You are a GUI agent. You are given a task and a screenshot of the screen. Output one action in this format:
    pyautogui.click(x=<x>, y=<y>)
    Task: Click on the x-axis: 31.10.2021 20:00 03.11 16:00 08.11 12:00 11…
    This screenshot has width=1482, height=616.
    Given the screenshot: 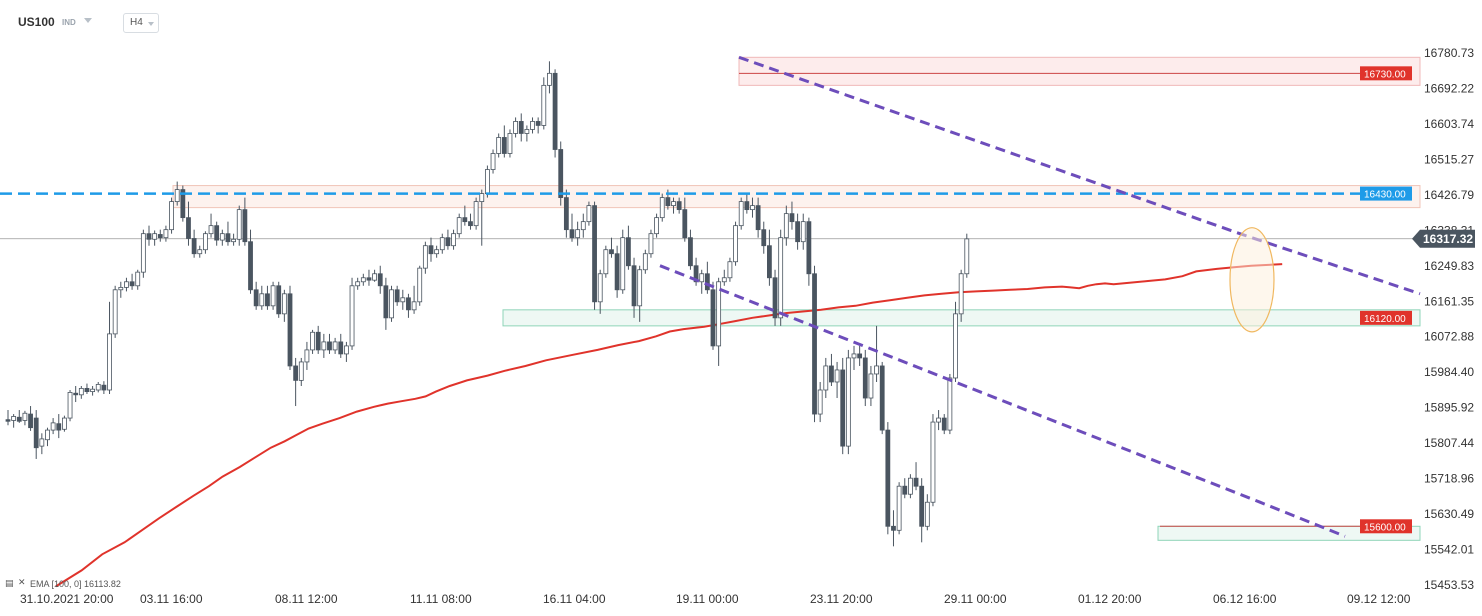 What is the action you would take?
    pyautogui.click(x=715, y=599)
    